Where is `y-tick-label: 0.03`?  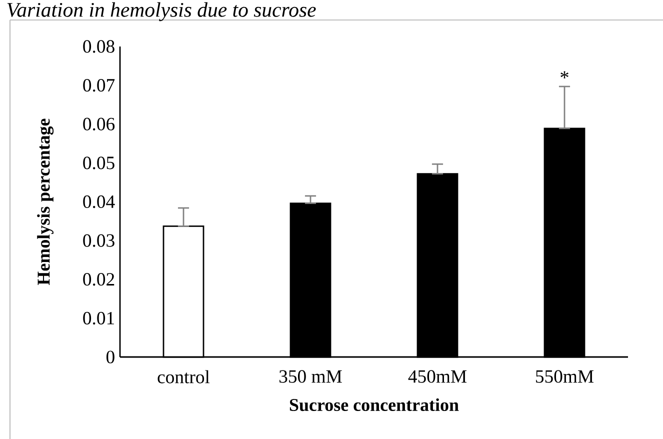
y-tick-label: 0.03 is located at coordinates (98, 240).